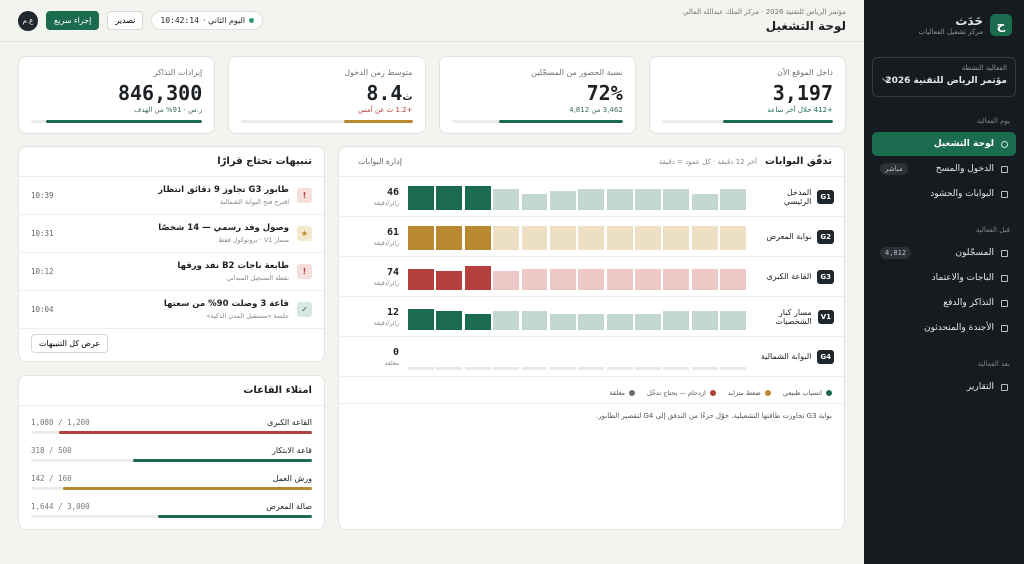 The height and width of the screenshot is (564, 1024). I want to click on brand-name: حَدَث, so click(969, 21).